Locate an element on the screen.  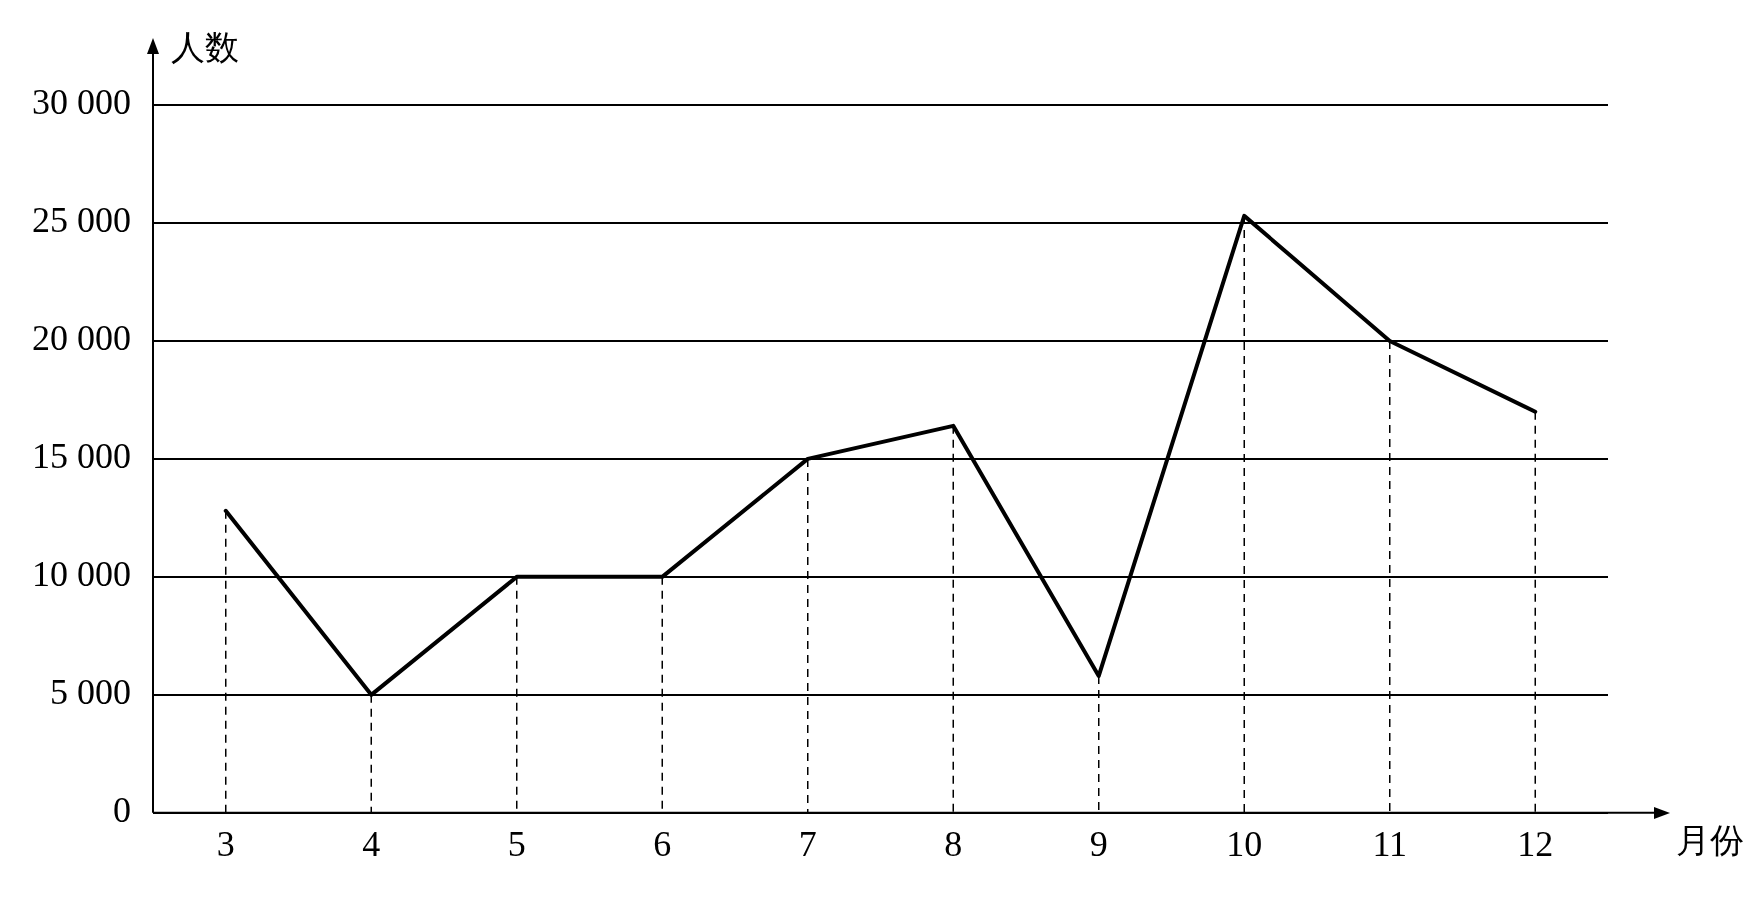
x-tick-label: 5 is located at coordinates (516, 843).